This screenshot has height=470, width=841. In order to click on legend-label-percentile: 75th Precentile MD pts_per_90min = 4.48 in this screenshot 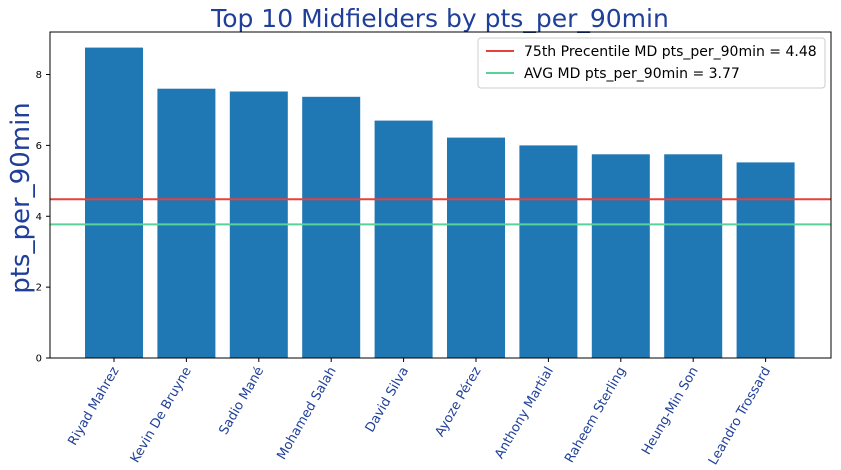, I will do `click(670, 52)`.